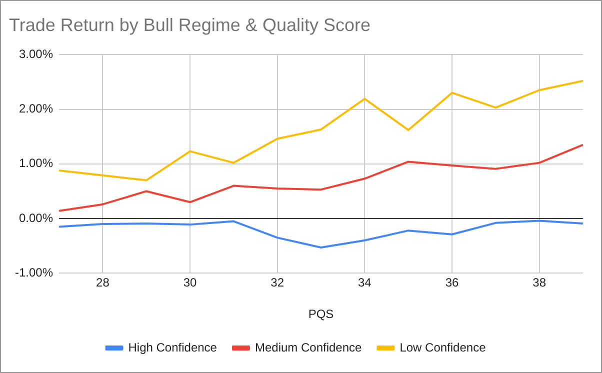  Describe the element at coordinates (103, 283) in the screenshot. I see `x-tick-label: 28` at that location.